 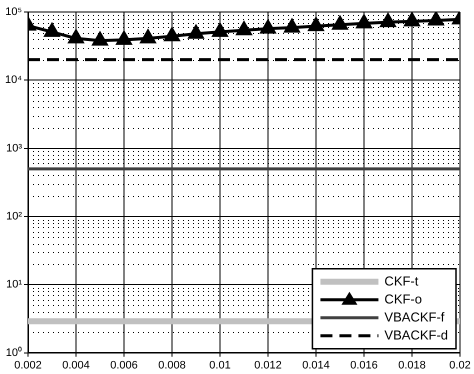 I want to click on x-tick-label: 0.006, so click(x=124, y=365).